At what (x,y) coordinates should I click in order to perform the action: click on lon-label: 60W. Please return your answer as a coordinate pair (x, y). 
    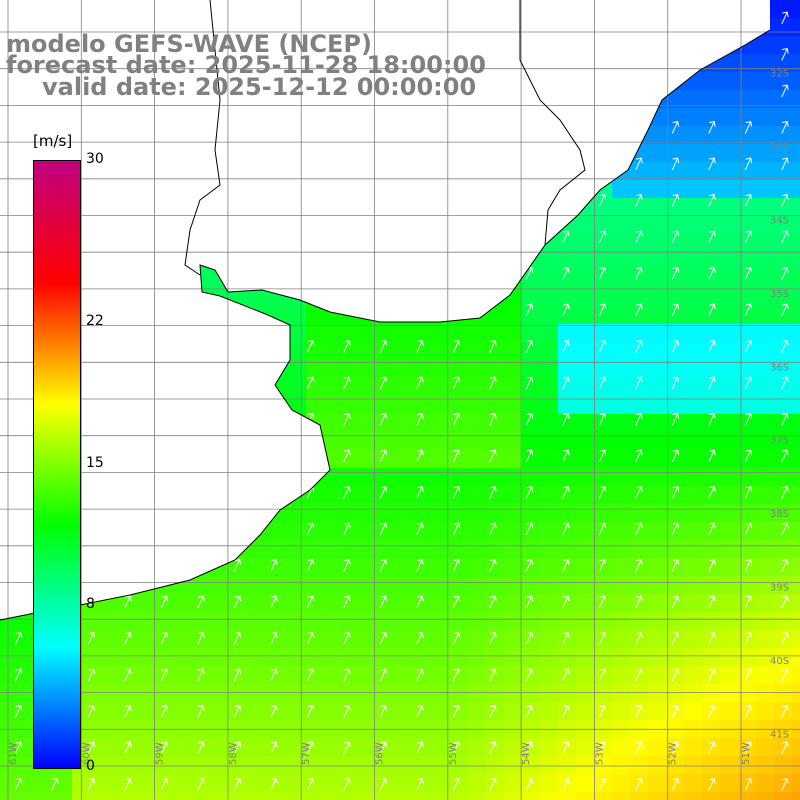
    Looking at the image, I should click on (86, 753).